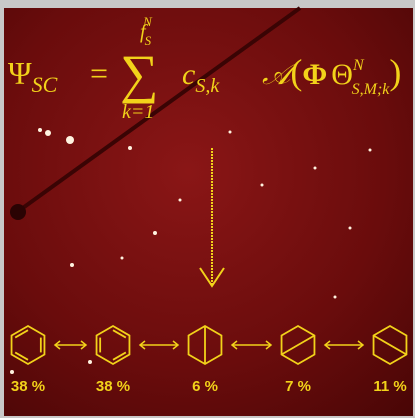 This screenshot has height=418, width=415. Describe the element at coordinates (389, 386) in the screenshot. I see `weight-label: 11 %` at that location.